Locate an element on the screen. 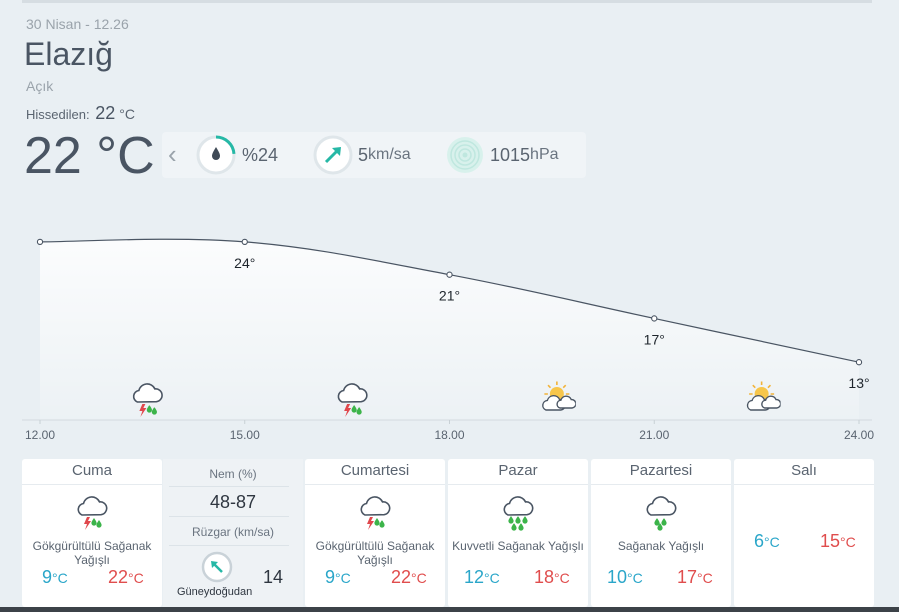 Image resolution: width=899 pixels, height=612 pixels. temperature-data-label: 24° is located at coordinates (244, 263).